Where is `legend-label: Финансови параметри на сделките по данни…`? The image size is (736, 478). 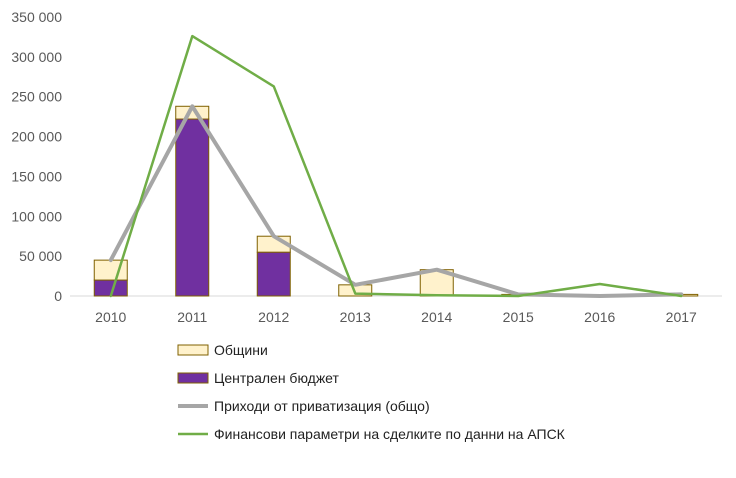
legend-label: Финансови параметри на сделките по данни… is located at coordinates (390, 434).